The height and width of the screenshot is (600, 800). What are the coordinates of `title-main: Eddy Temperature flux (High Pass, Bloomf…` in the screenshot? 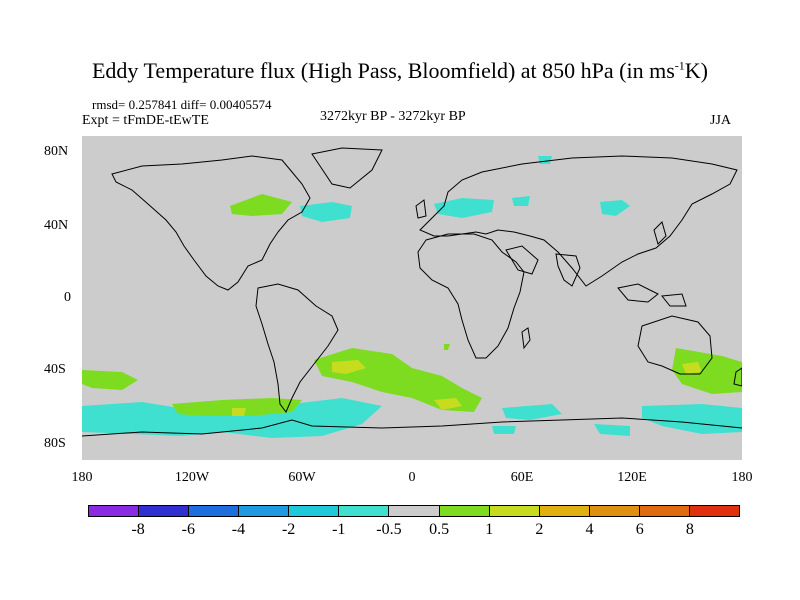 It's located at (383, 70).